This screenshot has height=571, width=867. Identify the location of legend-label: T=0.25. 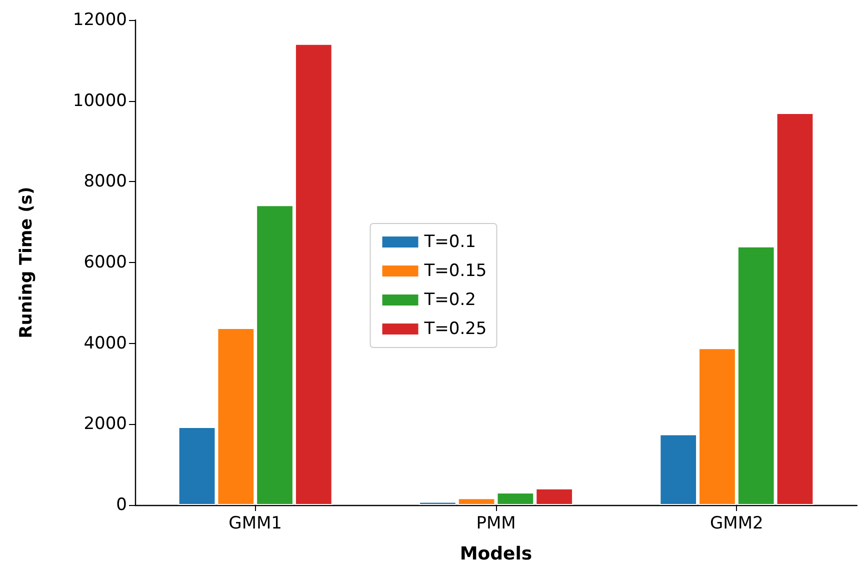
(455, 329).